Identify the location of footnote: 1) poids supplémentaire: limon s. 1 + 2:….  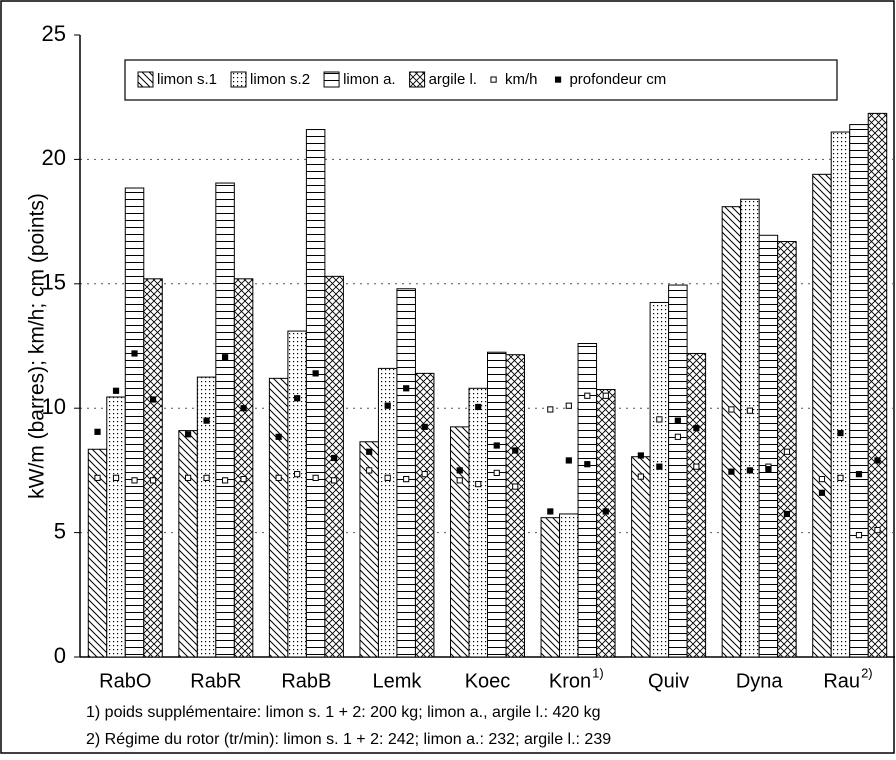
(343, 712).